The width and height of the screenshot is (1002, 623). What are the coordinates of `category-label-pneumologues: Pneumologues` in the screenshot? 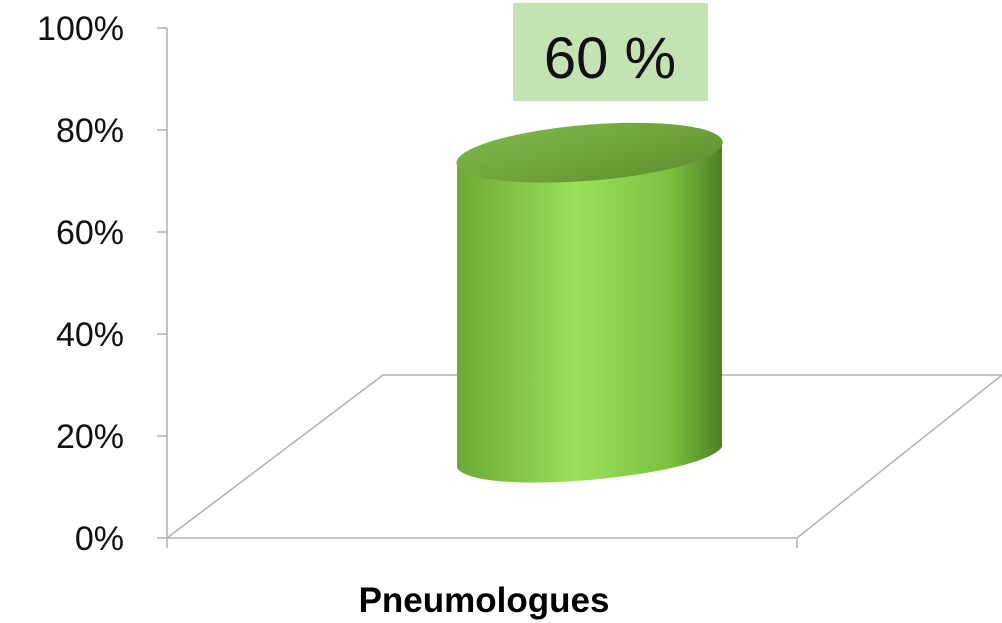 It's located at (484, 600).